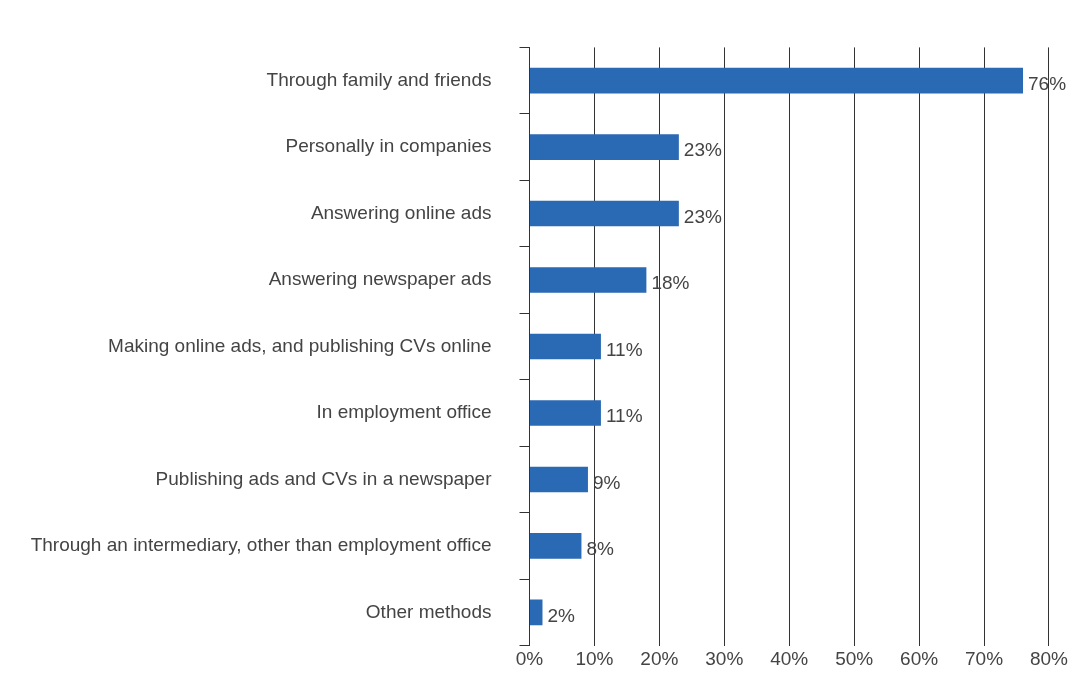  What do you see at coordinates (561, 615) in the screenshot?
I see `data-label: 2%` at bounding box center [561, 615].